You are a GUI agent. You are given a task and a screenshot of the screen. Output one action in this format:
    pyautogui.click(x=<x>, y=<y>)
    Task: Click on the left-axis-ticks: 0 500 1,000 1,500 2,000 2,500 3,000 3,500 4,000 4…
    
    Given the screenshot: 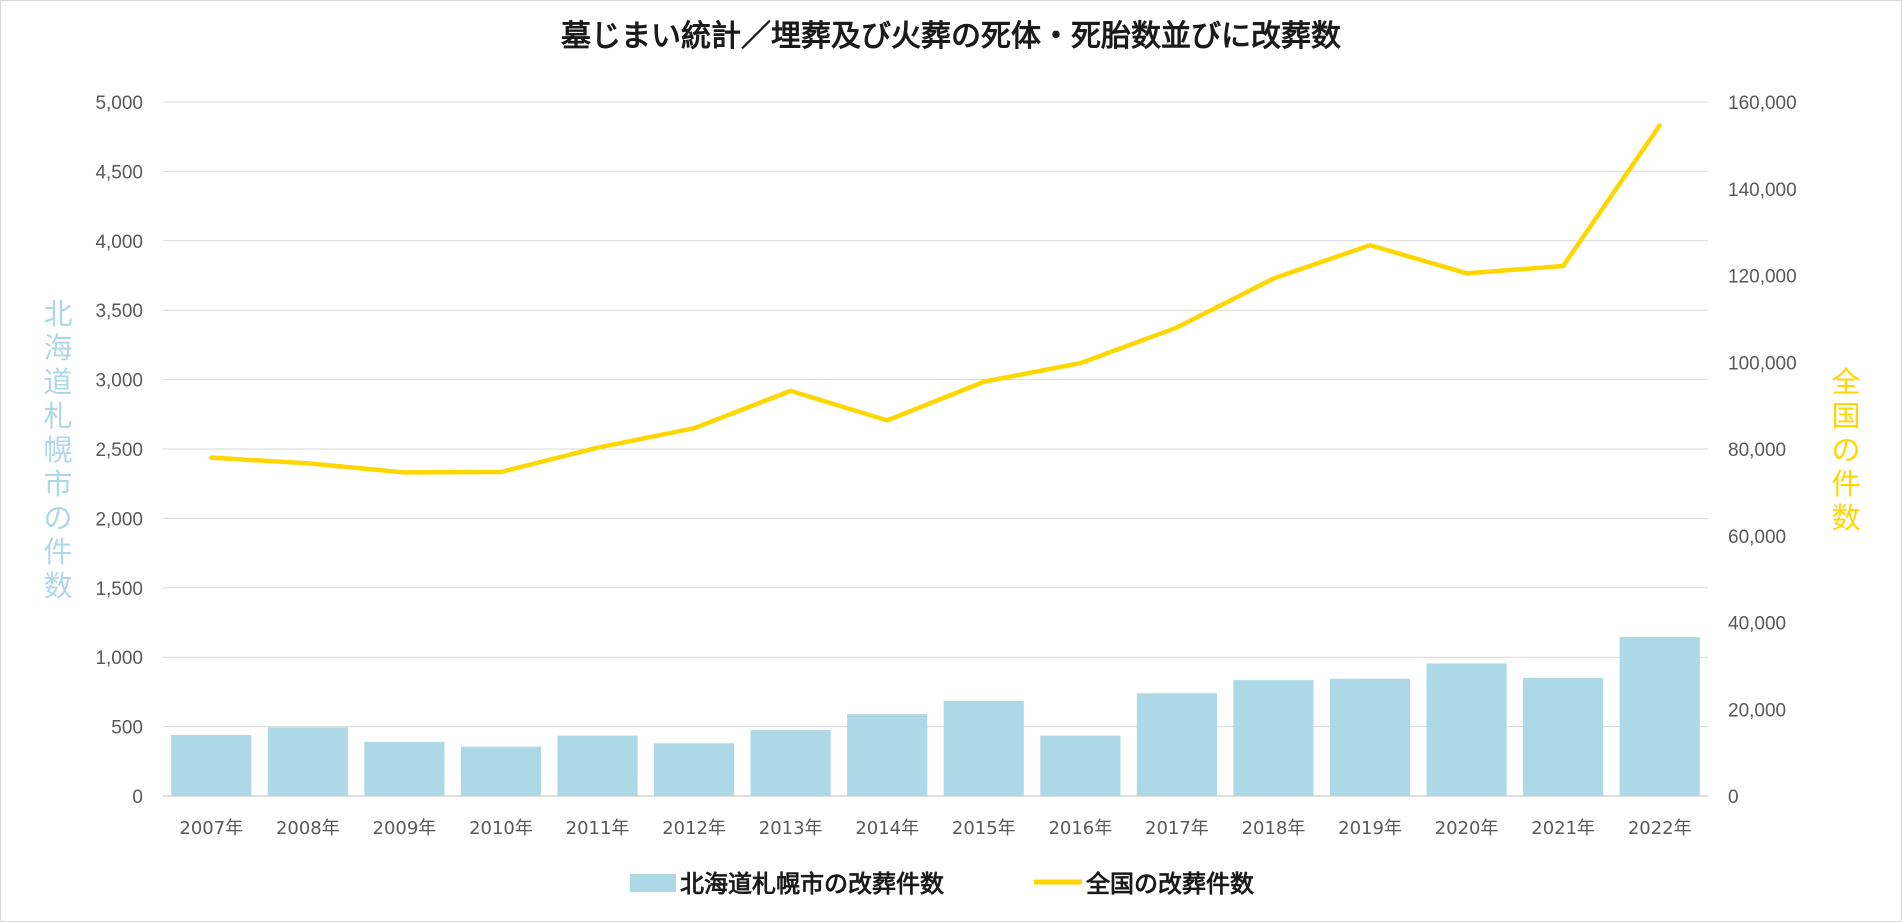 What is the action you would take?
    pyautogui.click(x=119, y=450)
    